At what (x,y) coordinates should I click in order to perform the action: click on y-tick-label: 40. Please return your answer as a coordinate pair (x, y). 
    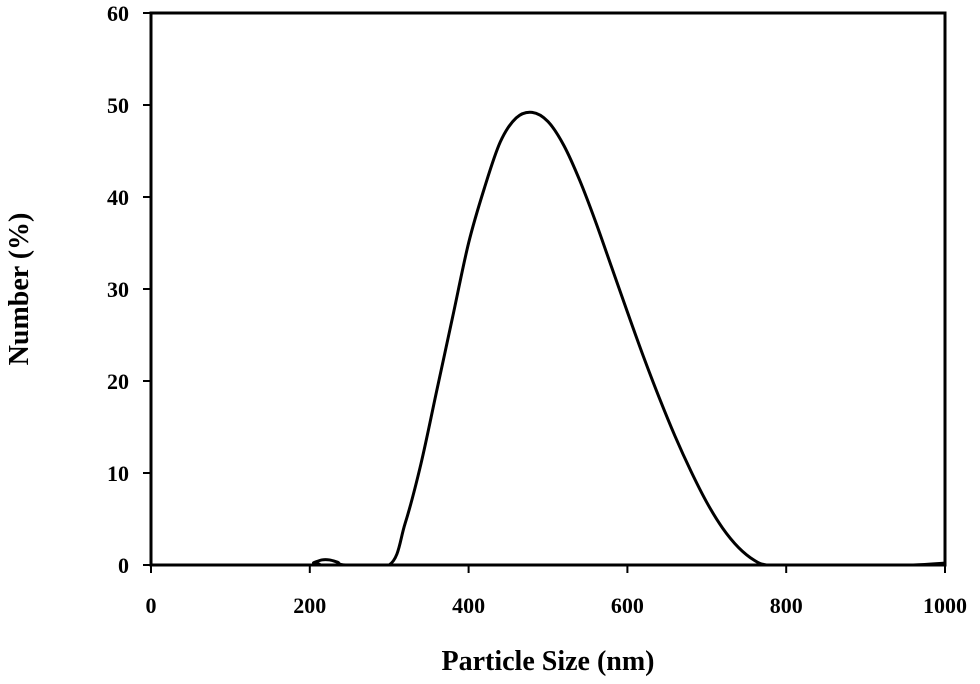
    Looking at the image, I should click on (118, 197).